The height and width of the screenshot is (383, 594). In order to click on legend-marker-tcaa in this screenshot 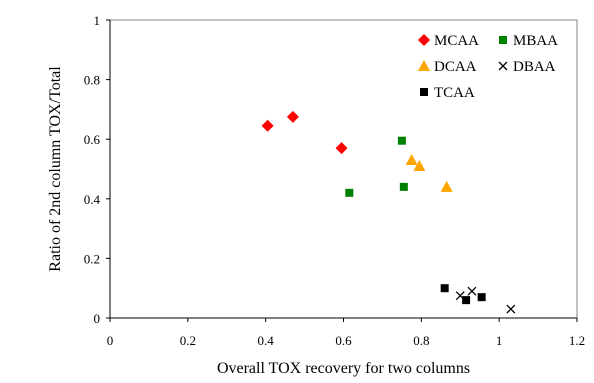, I will do `click(424, 92)`.